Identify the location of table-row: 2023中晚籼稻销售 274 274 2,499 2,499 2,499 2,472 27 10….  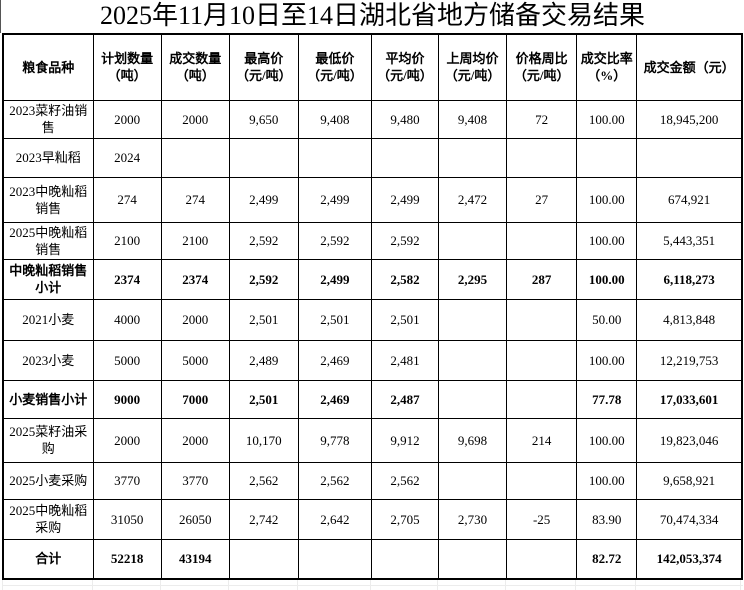
(372, 199).